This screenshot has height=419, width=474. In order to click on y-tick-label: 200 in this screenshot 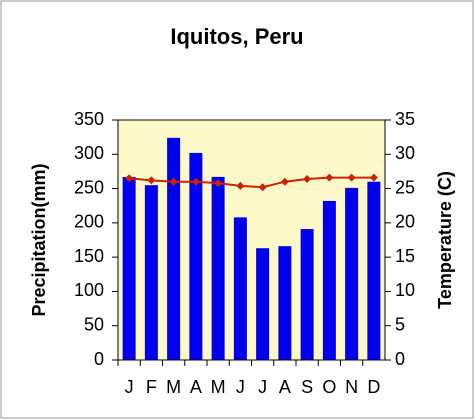, I will do `click(89, 222)`.